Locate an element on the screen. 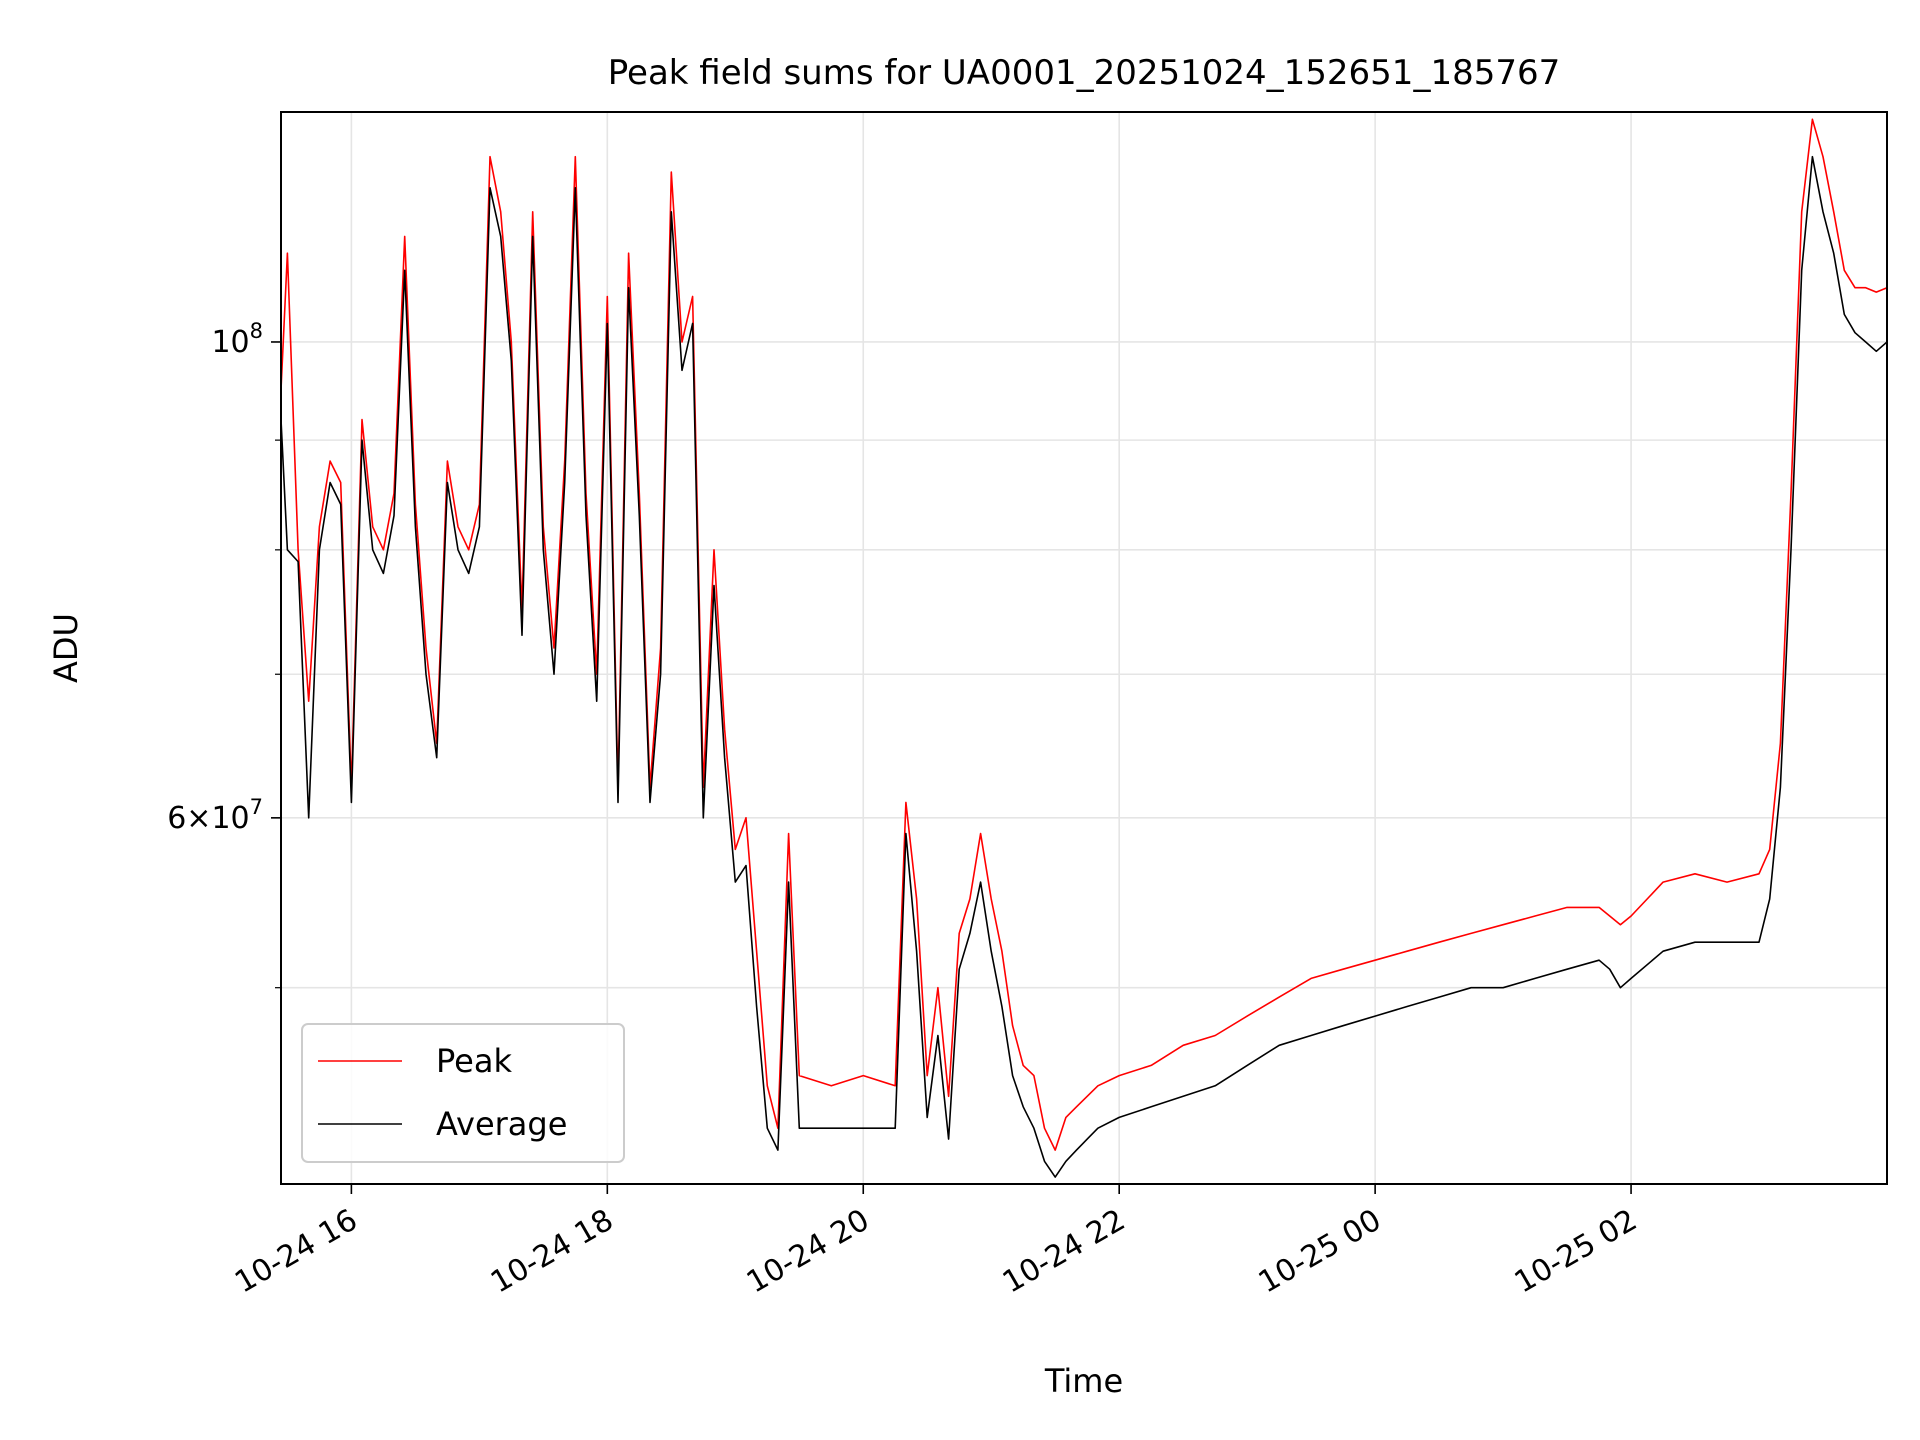  y-tick-label: 6×107 is located at coordinates (215, 815).